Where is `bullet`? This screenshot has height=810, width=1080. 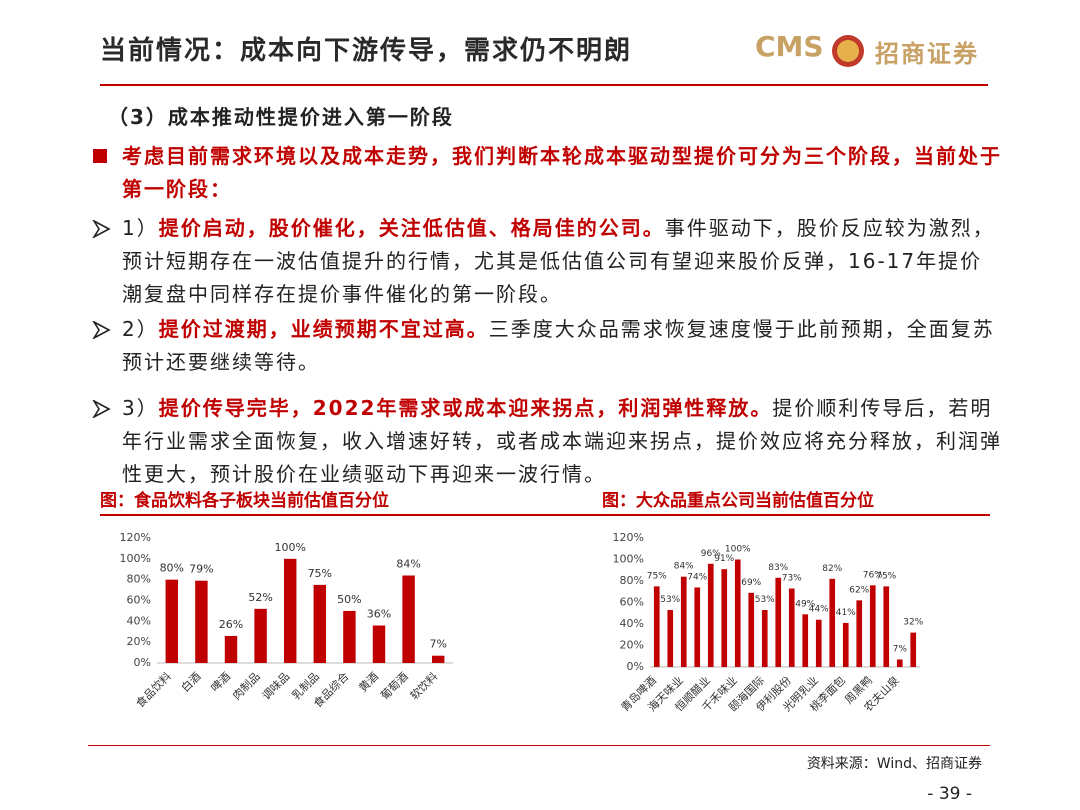
bullet is located at coordinates (100, 156).